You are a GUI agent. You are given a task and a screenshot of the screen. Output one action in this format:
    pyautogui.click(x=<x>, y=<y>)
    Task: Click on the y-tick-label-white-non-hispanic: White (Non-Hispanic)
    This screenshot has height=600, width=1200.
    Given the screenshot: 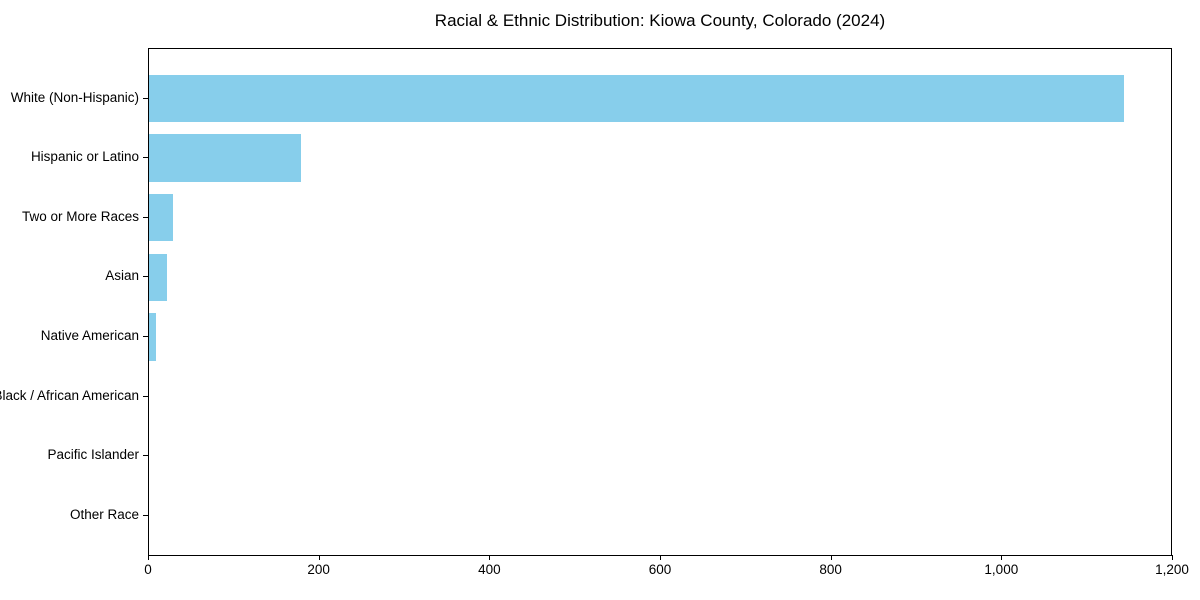 What is the action you would take?
    pyautogui.click(x=74, y=97)
    